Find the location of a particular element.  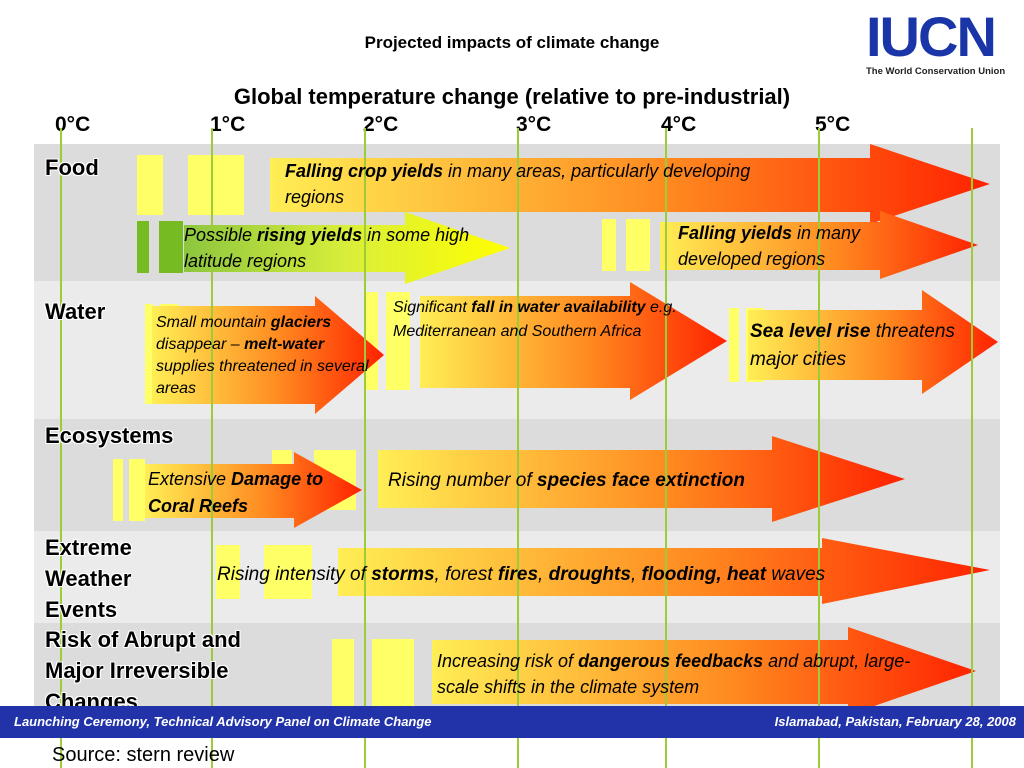

logo-word: IUCN is located at coordinates (931, 36).